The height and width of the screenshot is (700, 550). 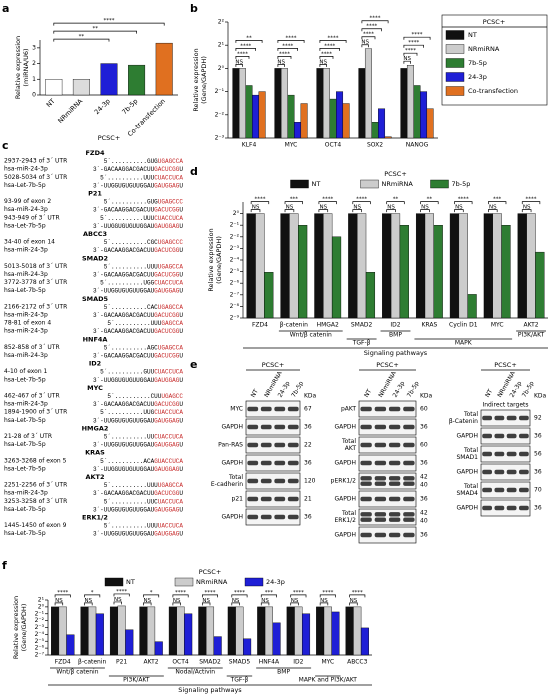 What do you see at coordinates (255, 393) in the screenshot?
I see `lane-label: NT` at bounding box center [255, 393].